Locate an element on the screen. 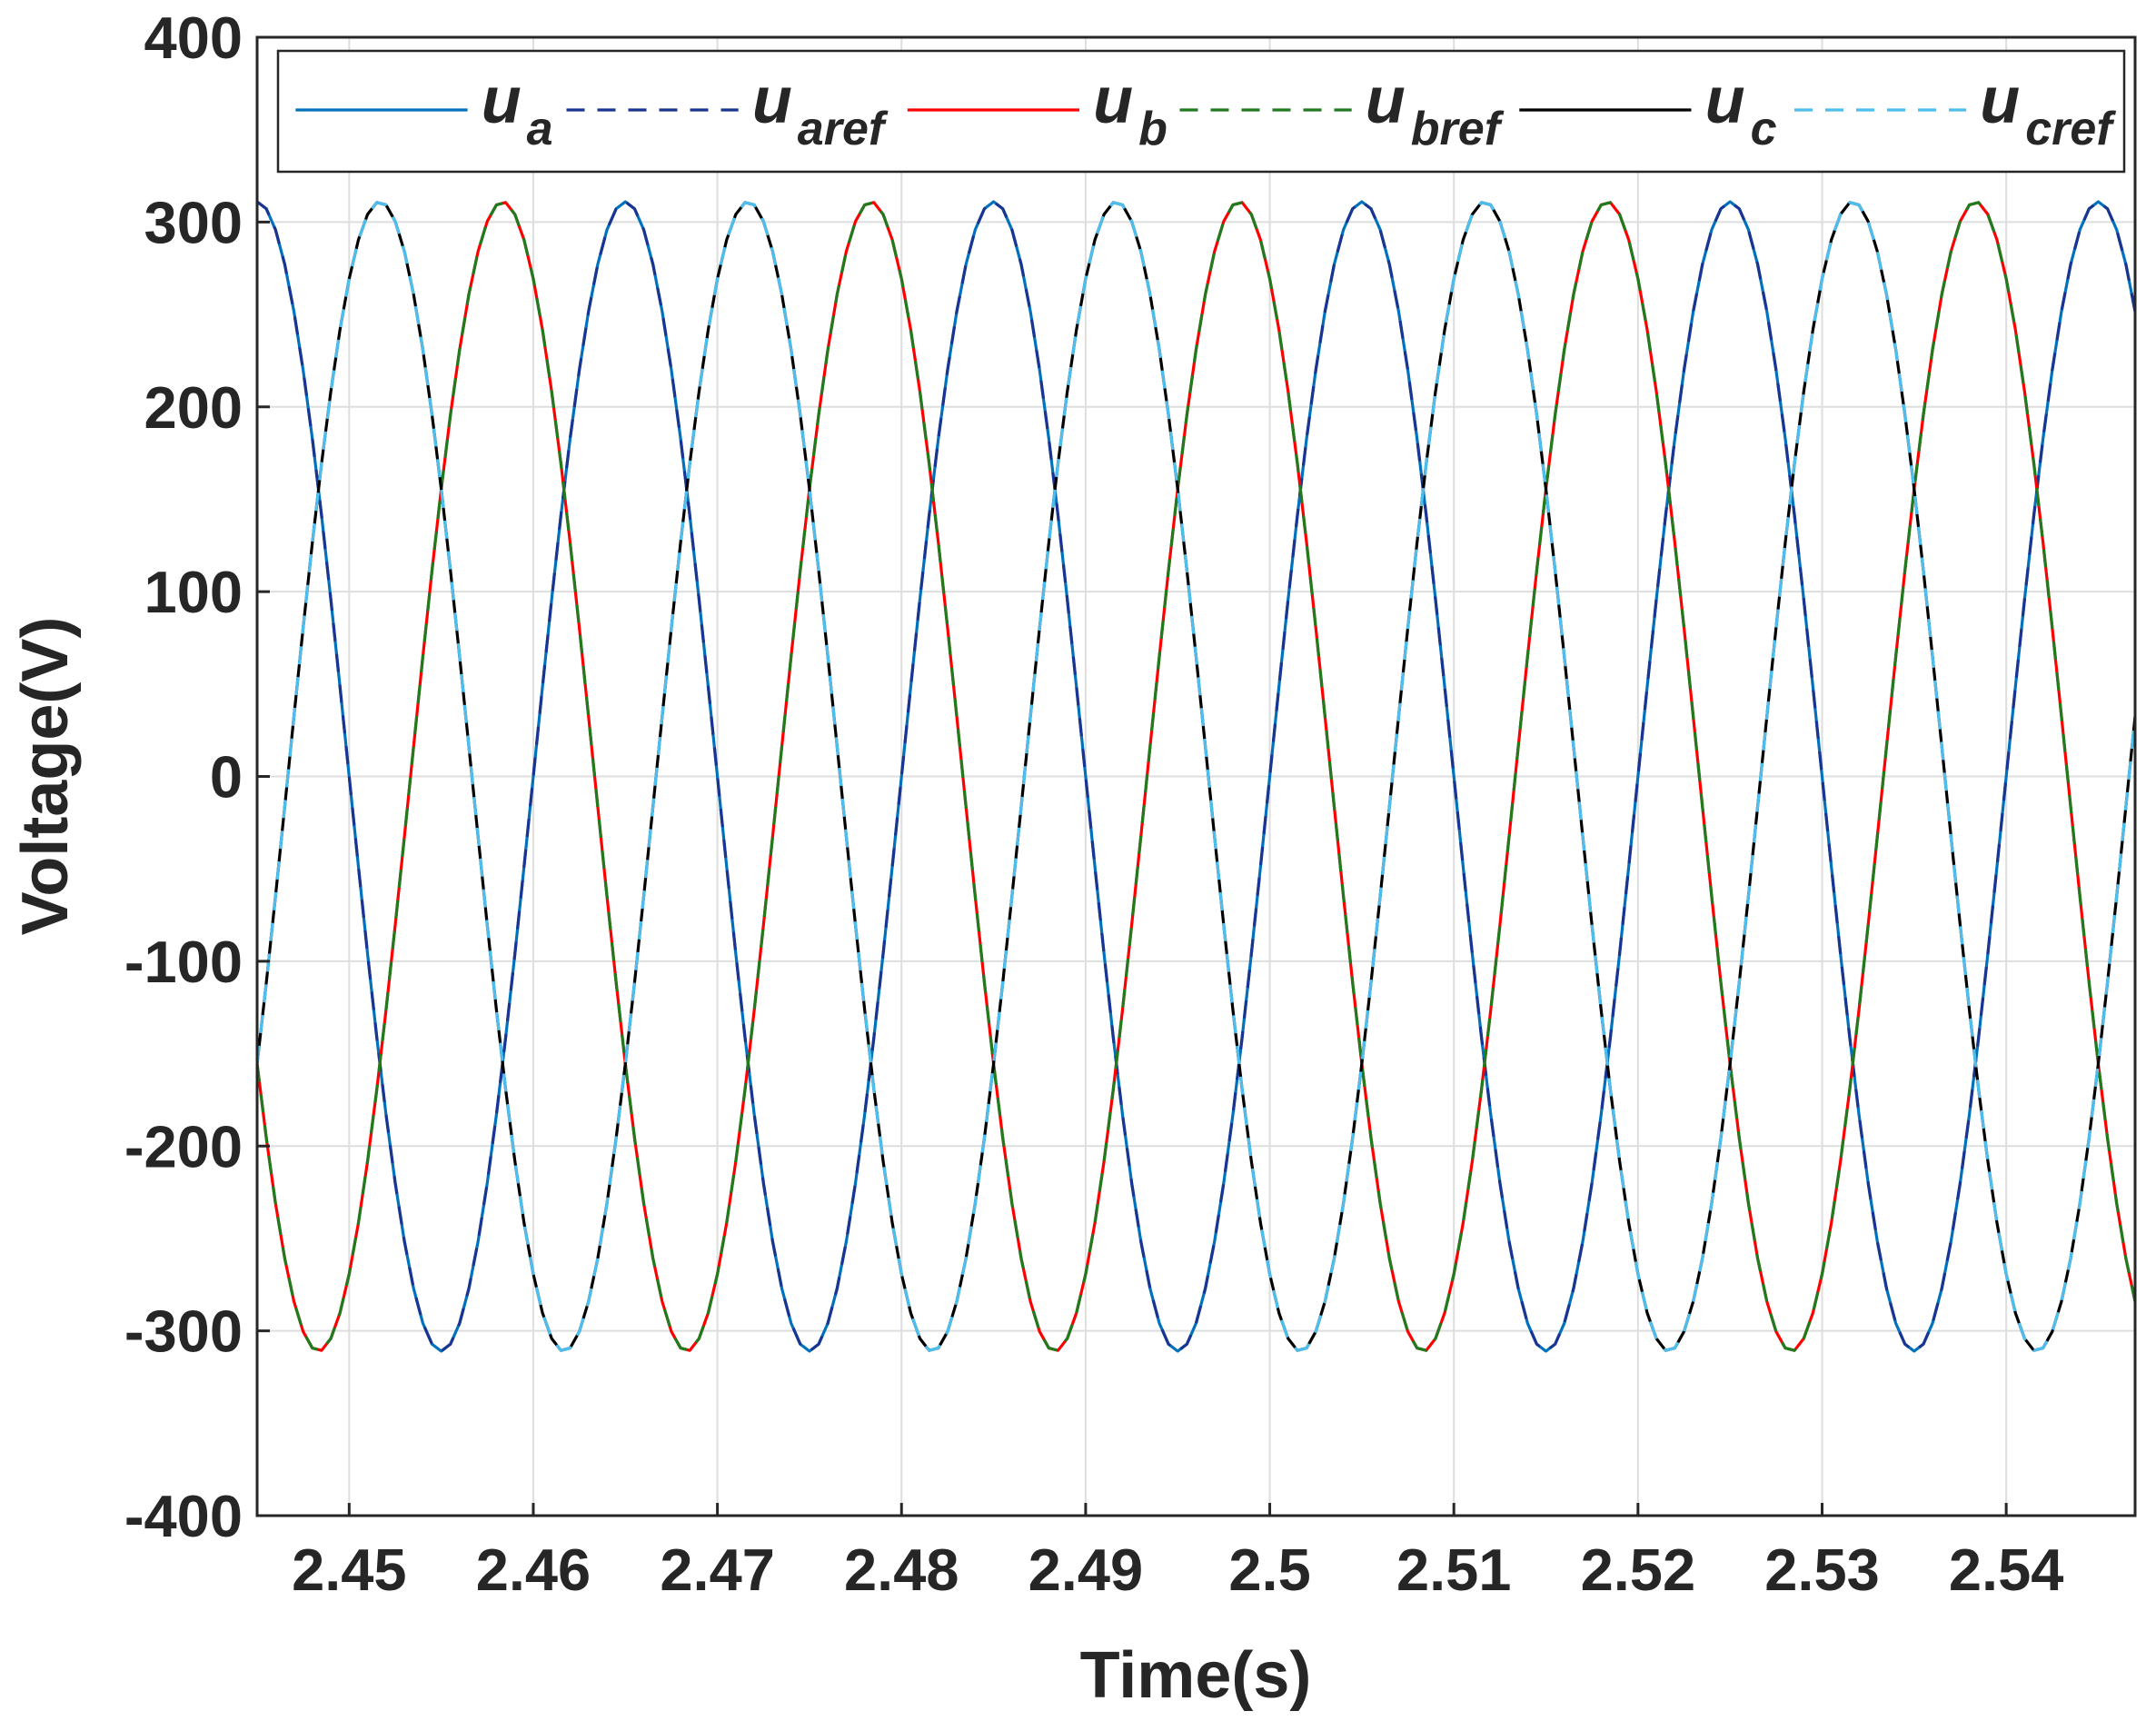 The width and height of the screenshot is (2156, 1731). y-tick-label: 0 is located at coordinates (227, 777).